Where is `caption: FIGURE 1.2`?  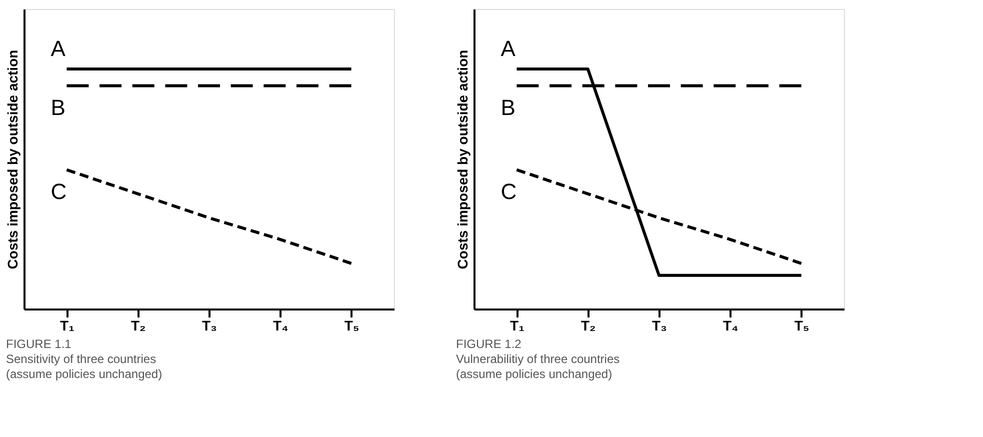 caption: FIGURE 1.2 is located at coordinates (489, 344).